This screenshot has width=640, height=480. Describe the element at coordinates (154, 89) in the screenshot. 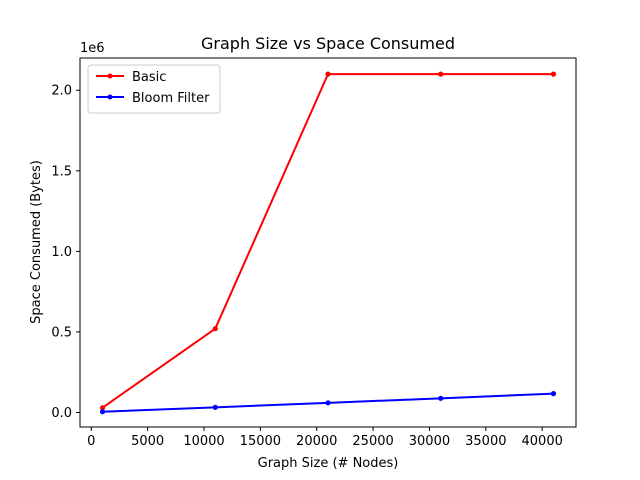

I see `legend: Basic Bloom Filter` at that location.